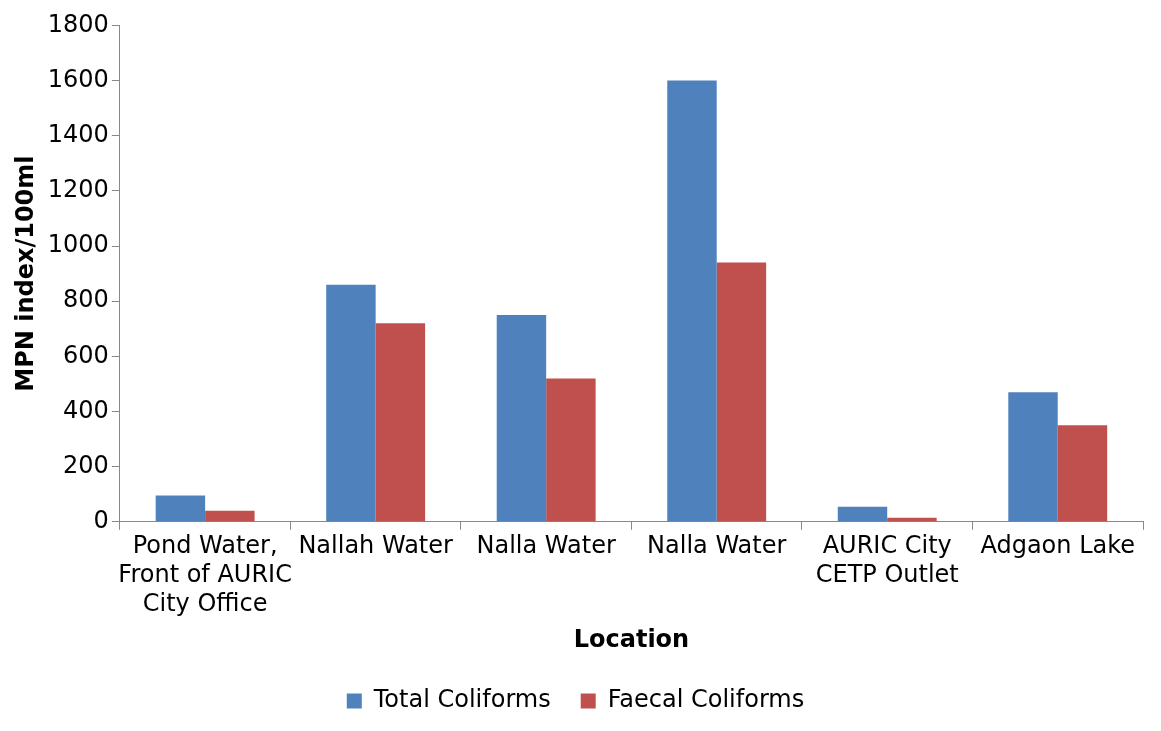 The height and width of the screenshot is (731, 1161). What do you see at coordinates (887, 560) in the screenshot?
I see `x-tick-label: AURIC City CETP Outlet` at bounding box center [887, 560].